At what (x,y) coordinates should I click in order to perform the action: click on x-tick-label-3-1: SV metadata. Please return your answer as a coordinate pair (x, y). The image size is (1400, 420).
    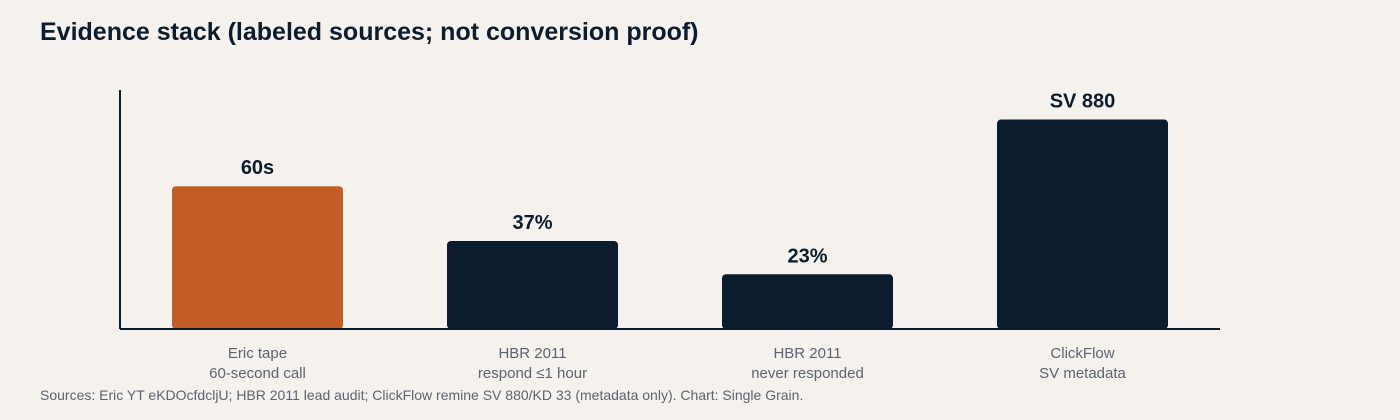
    Looking at the image, I should click on (1082, 373).